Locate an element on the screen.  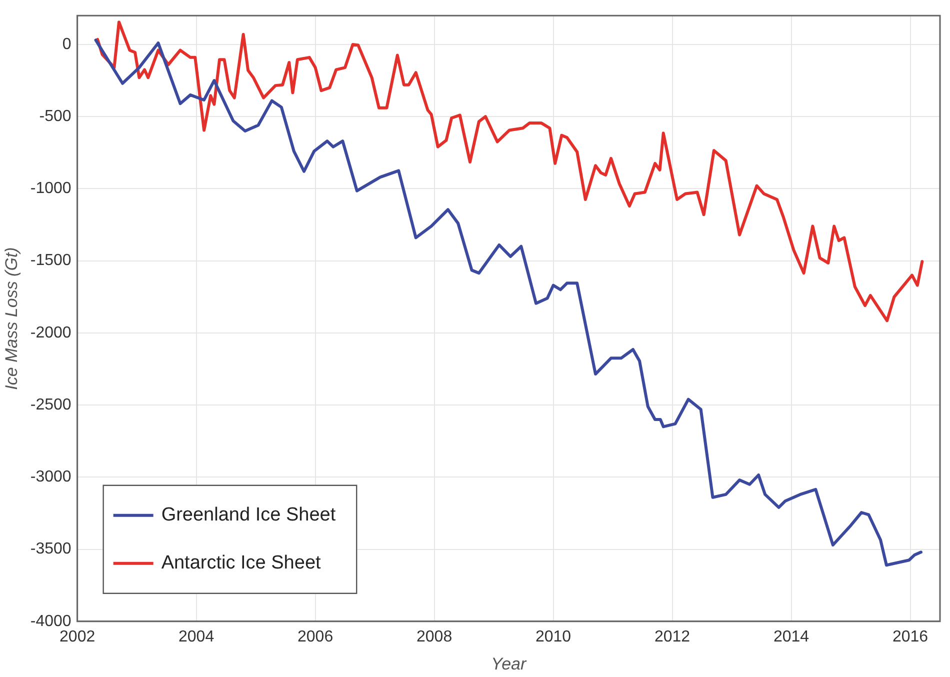
y-tick-label: -3000 is located at coordinates (51, 477).